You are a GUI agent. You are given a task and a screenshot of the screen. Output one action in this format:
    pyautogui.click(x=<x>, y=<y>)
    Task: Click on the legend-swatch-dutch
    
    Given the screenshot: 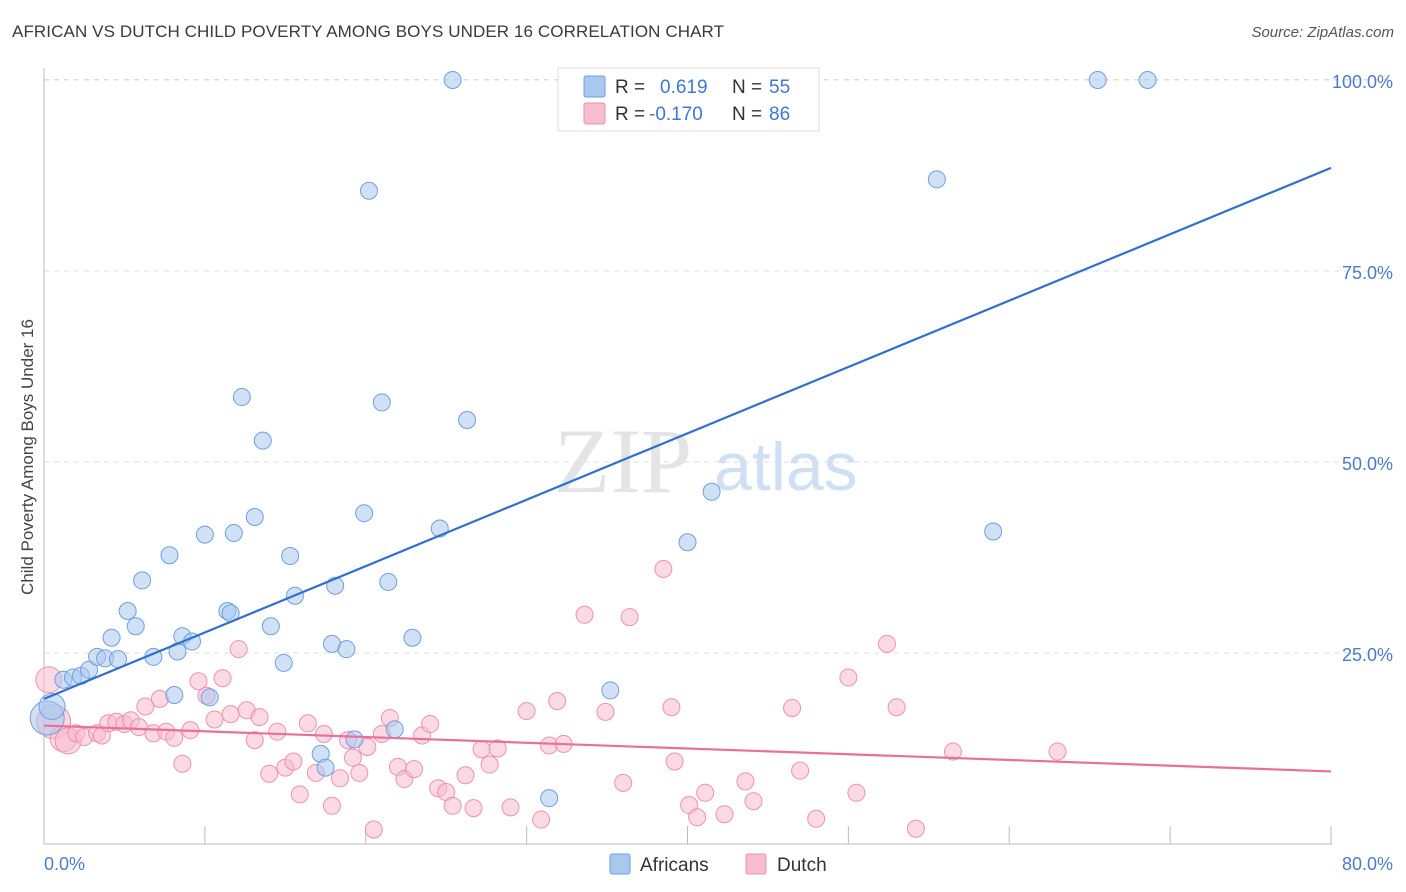 What is the action you would take?
    pyautogui.click(x=756, y=864)
    